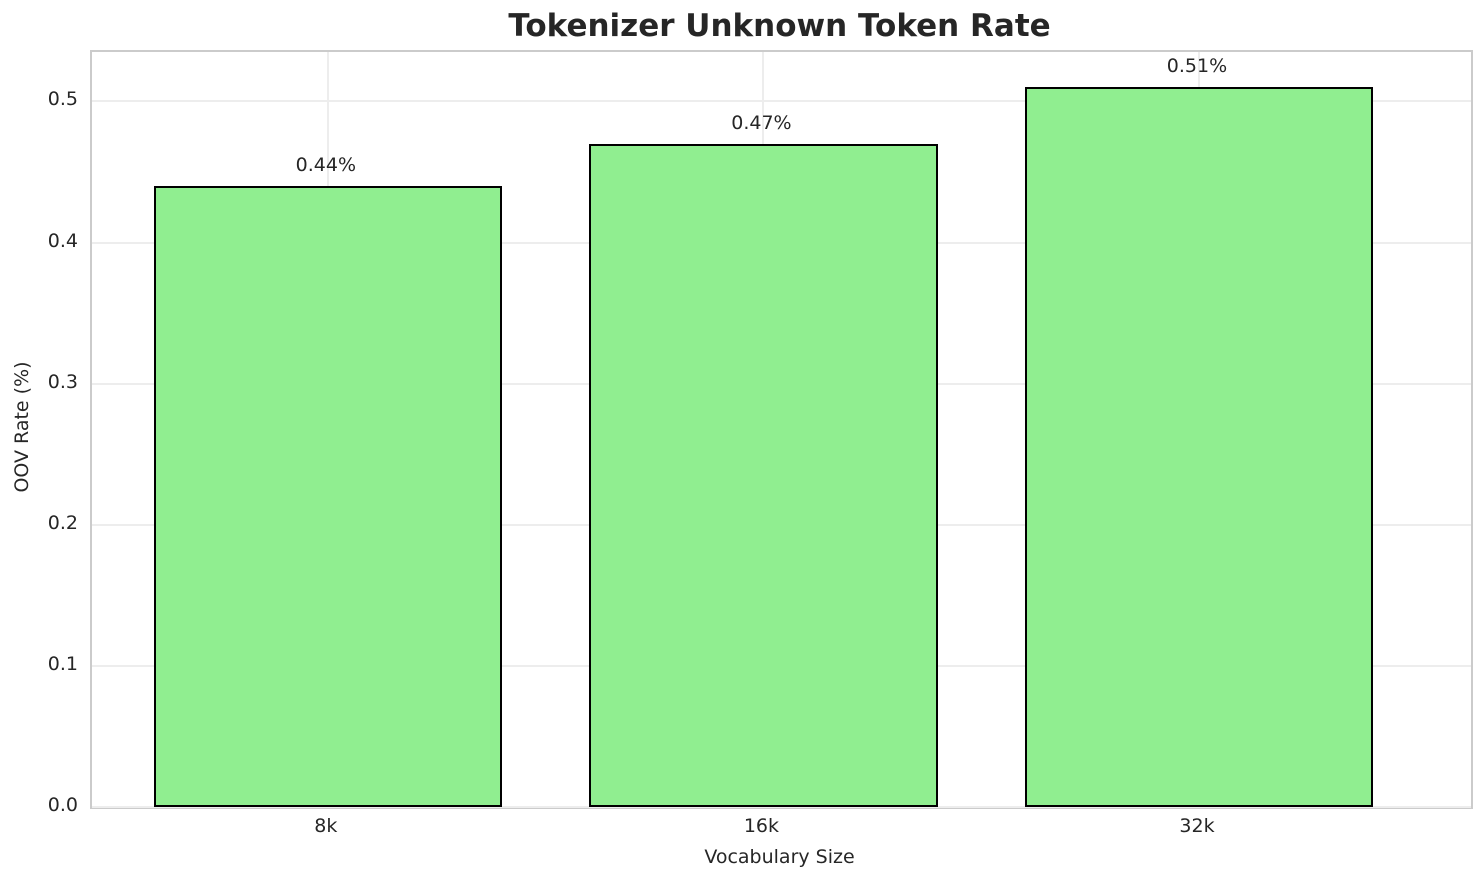  I want to click on y-tick-label: 0.1, so click(62, 663).